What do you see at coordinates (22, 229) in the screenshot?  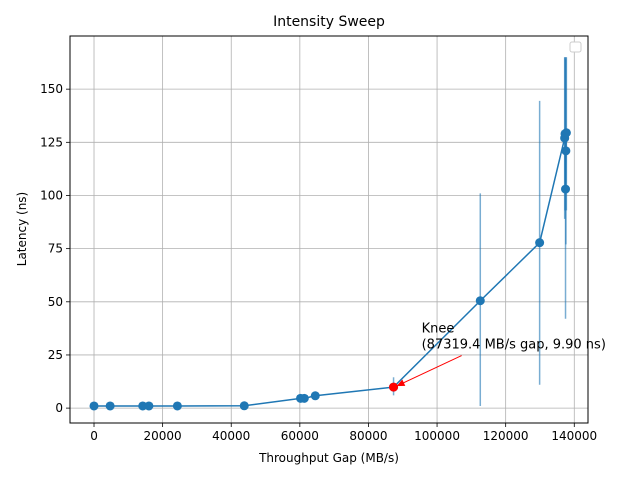 I see `y-axis-label: Latency (ns)` at bounding box center [22, 229].